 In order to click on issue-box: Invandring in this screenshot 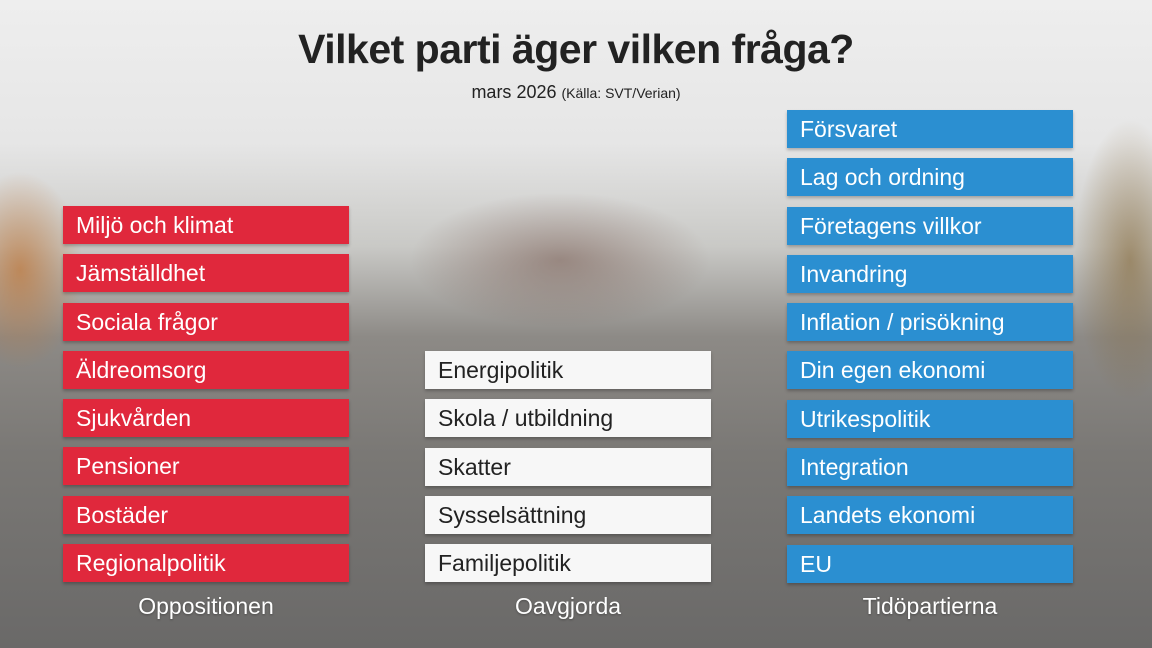, I will do `click(930, 273)`.